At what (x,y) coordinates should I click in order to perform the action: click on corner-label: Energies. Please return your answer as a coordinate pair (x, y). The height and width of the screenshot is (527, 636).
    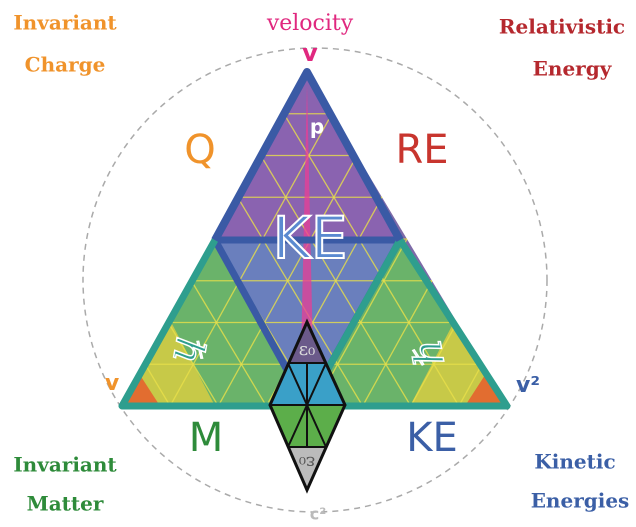
    Looking at the image, I should click on (580, 501).